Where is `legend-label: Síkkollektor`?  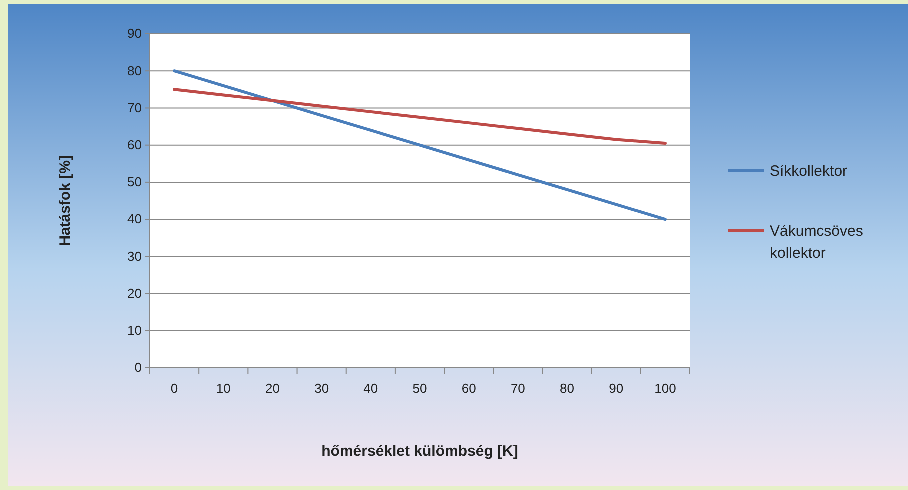
legend-label: Síkkollektor is located at coordinates (809, 171).